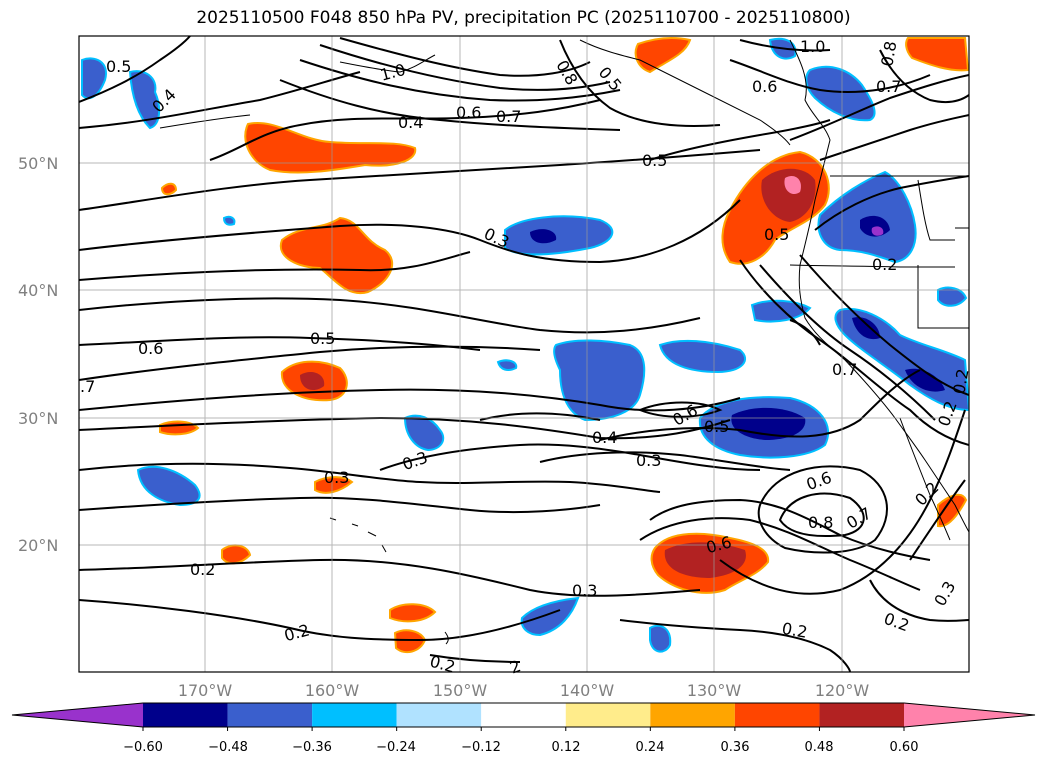 This screenshot has height=765, width=1047. I want to click on lon-label: 140°W, so click(587, 690).